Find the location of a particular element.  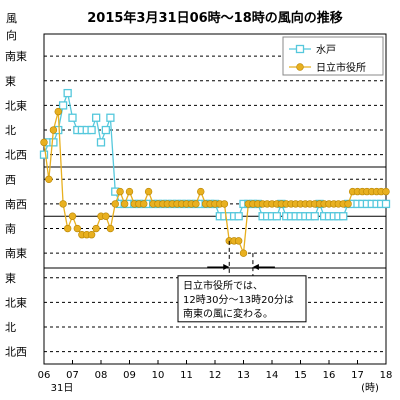

annotation-text: 日立市役所では、 is located at coordinates (223, 285).